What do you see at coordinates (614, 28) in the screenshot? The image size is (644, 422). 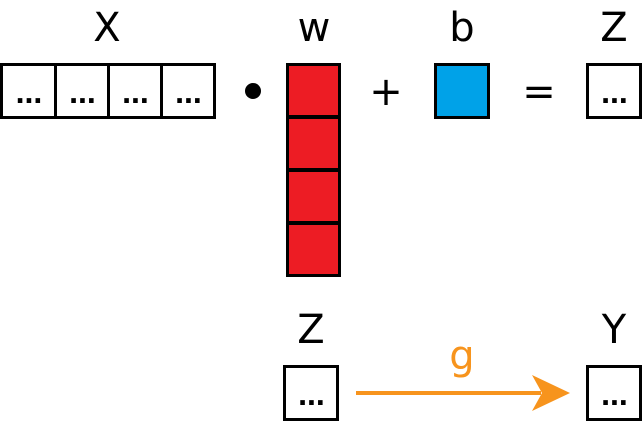 I see `label-z-top: Z` at bounding box center [614, 28].